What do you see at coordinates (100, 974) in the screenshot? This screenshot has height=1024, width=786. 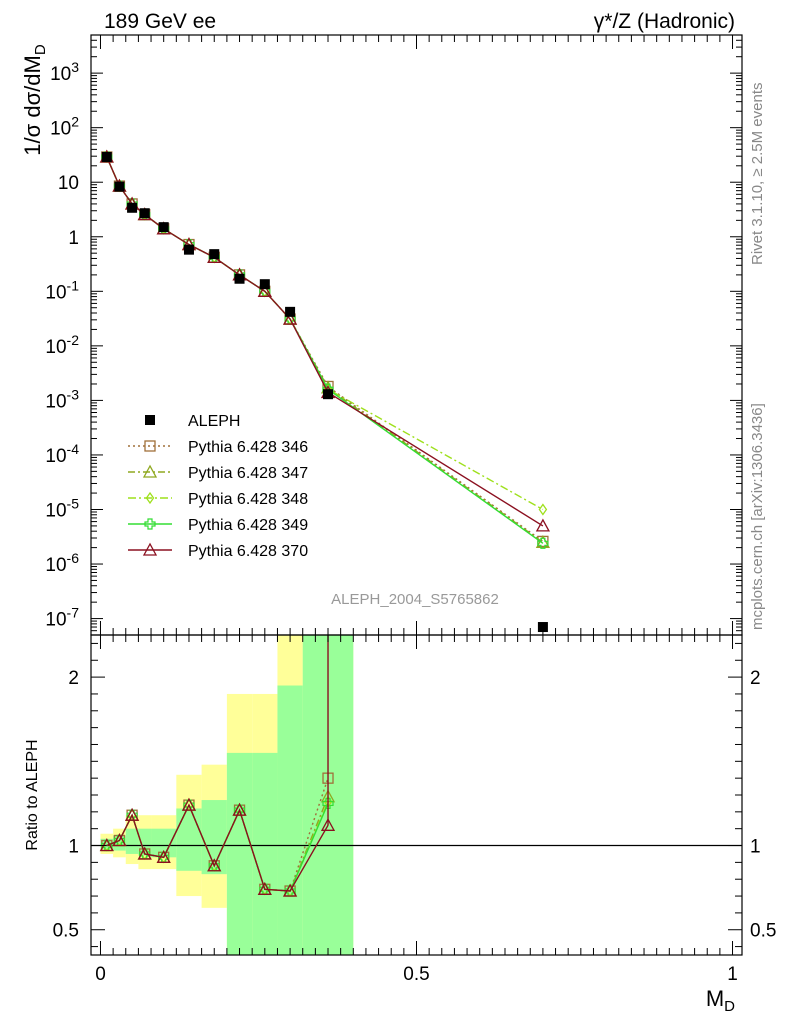 I see `x-tick-label-0: 0` at bounding box center [100, 974].